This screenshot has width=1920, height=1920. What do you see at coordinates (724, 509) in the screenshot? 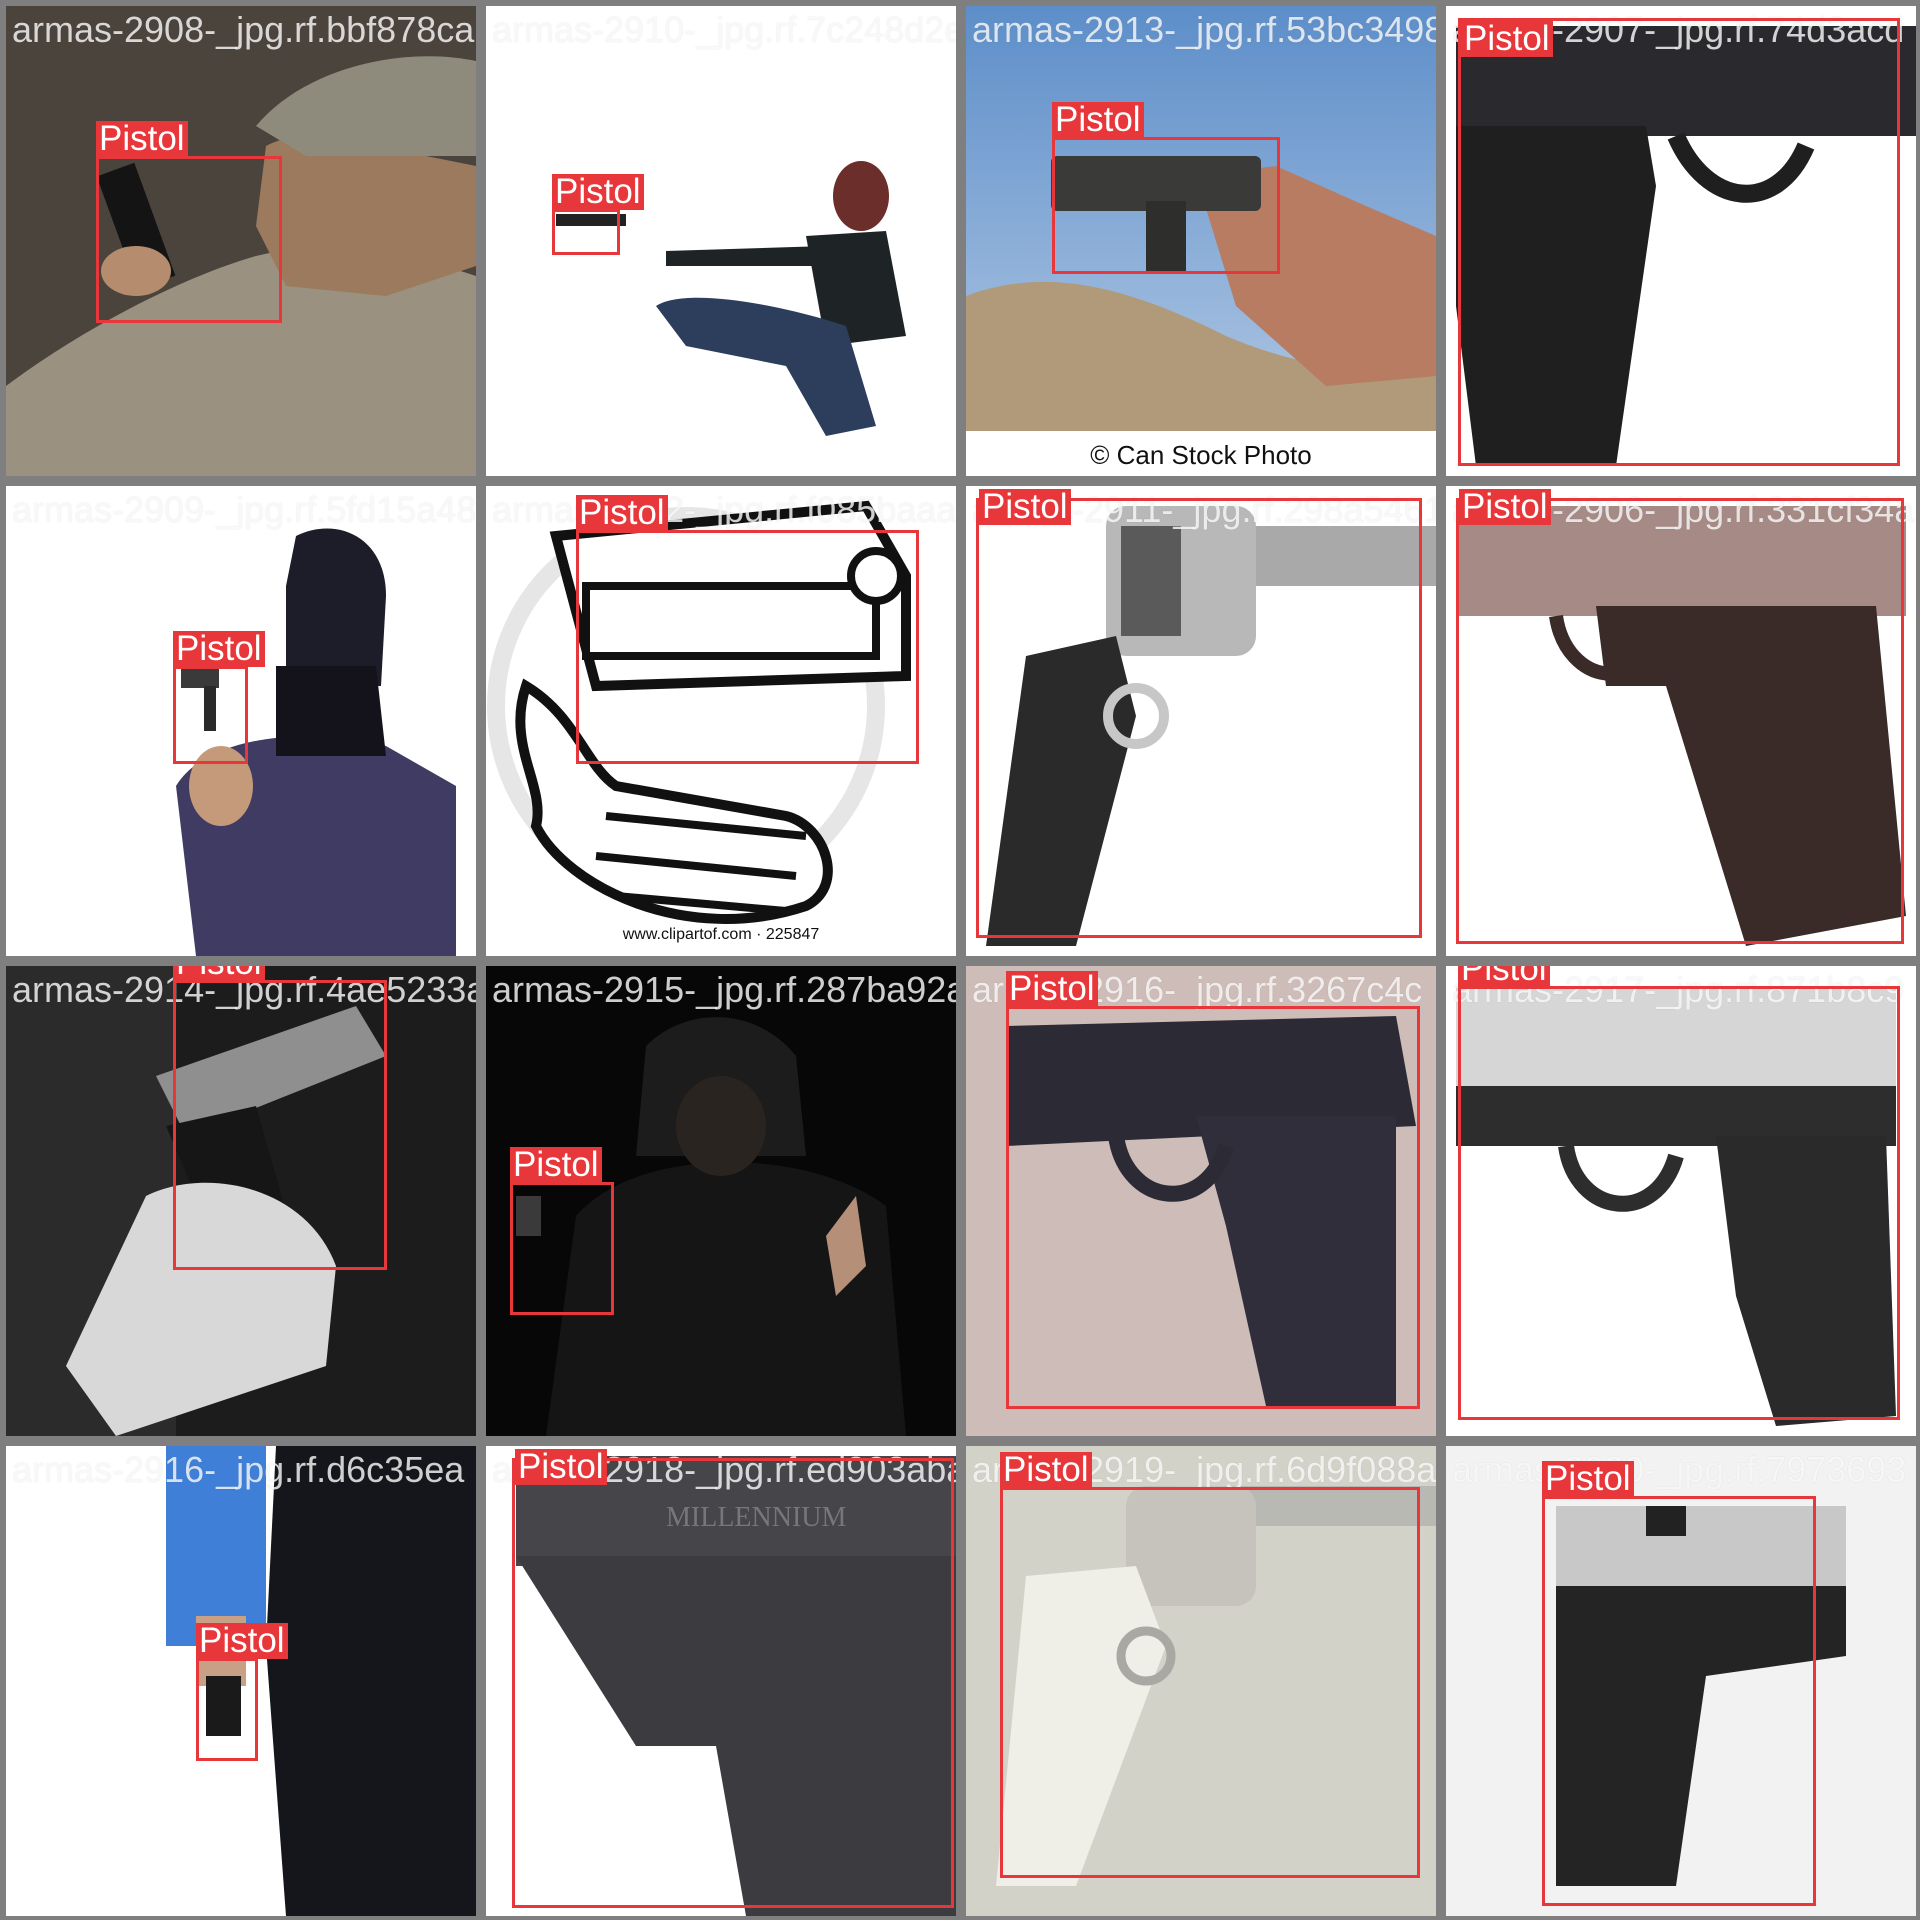
I see `filename: armas-2912-_jpg.rf.f085baaab0dae2e3ee1` at bounding box center [724, 509].